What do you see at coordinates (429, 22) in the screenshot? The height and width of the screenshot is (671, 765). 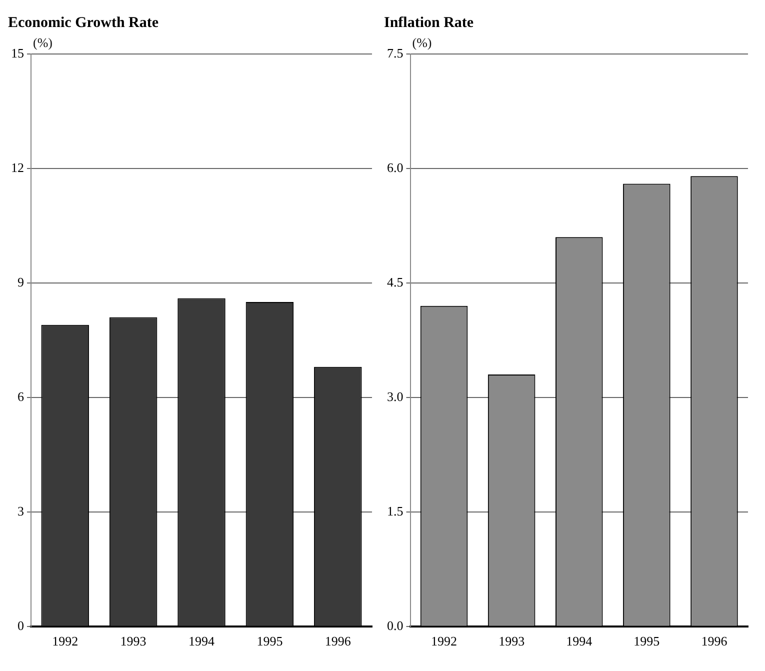 I see `chart-title: Inflation Rate` at bounding box center [429, 22].